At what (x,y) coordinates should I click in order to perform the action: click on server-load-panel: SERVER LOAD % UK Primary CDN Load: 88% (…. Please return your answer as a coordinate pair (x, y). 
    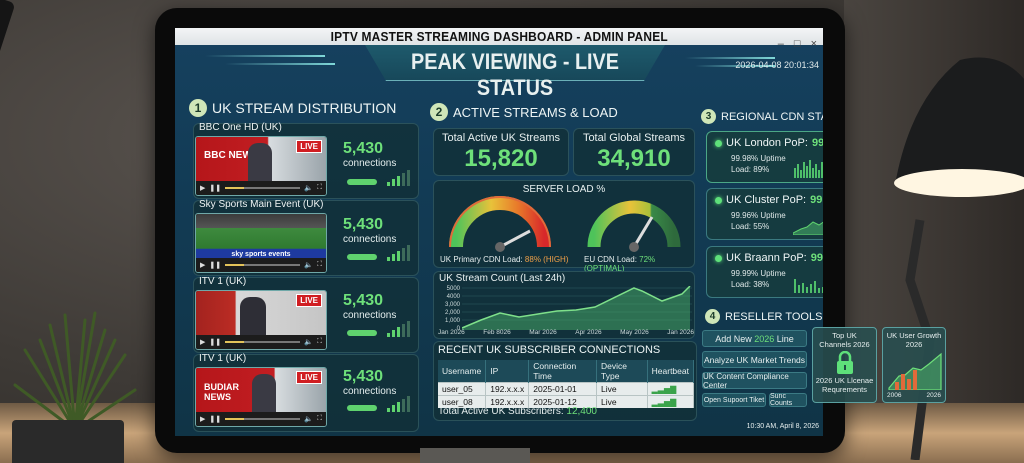
    Looking at the image, I should click on (564, 226).